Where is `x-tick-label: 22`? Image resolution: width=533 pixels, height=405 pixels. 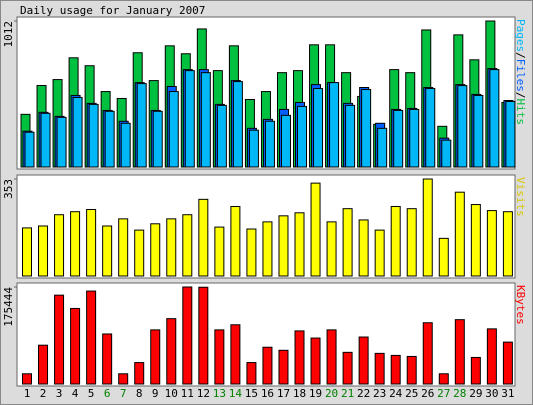
x-tick-label: 22 is located at coordinates (363, 393).